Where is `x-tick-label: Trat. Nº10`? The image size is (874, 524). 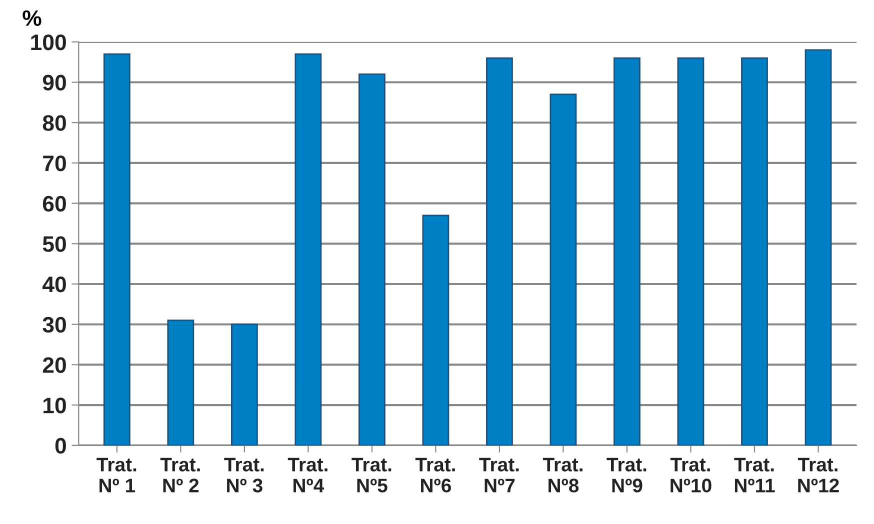 x-tick-label: Trat. Nº10 is located at coordinates (691, 475).